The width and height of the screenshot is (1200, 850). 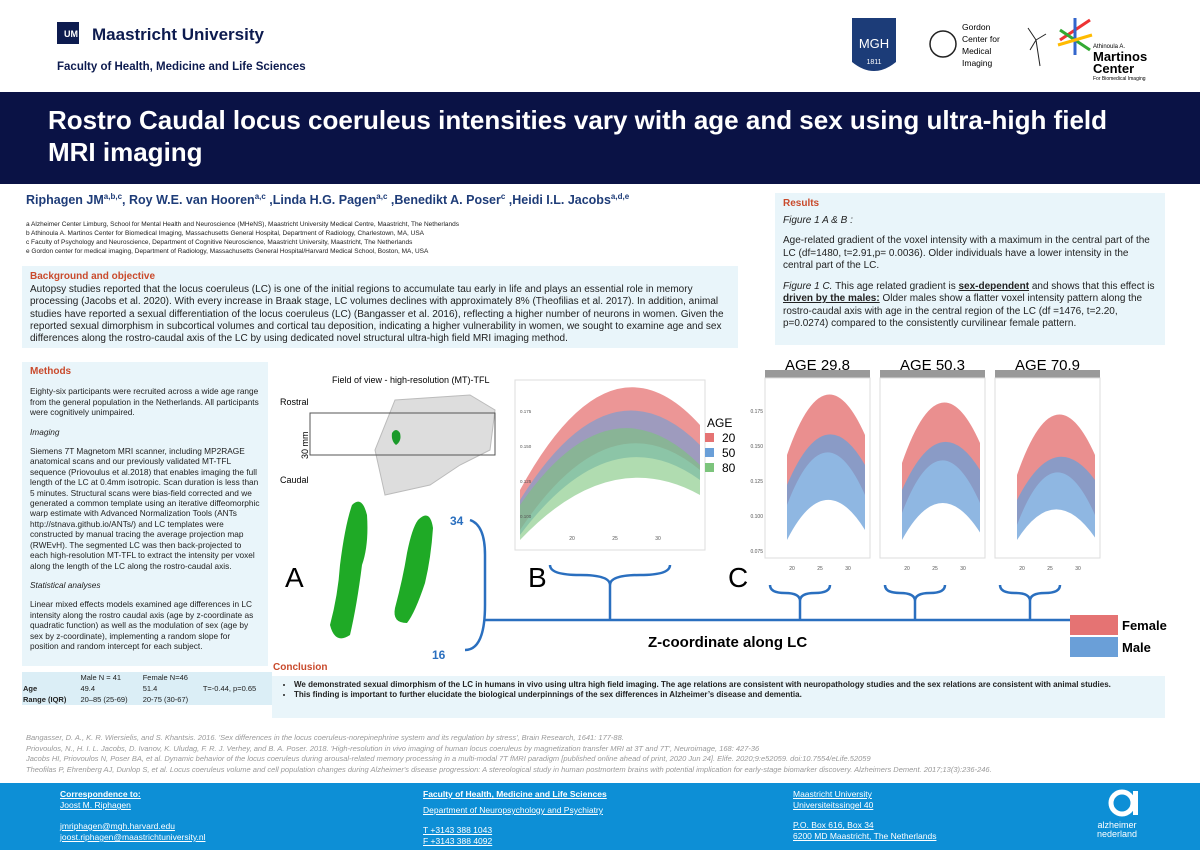 I want to click on email-link: joost.riphagen@maastrichtuniversity.nl, so click(x=133, y=837).